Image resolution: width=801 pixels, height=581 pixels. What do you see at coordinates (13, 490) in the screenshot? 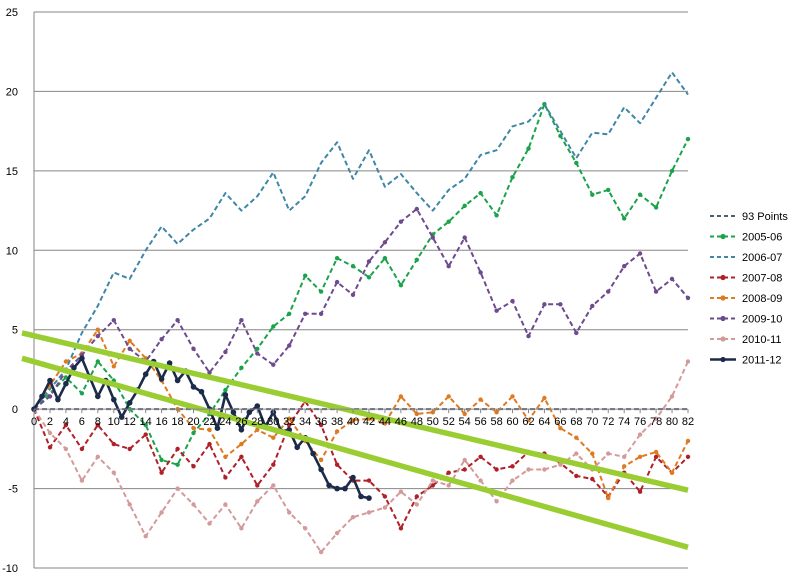
I see `y-tick-label: -5` at bounding box center [13, 490].